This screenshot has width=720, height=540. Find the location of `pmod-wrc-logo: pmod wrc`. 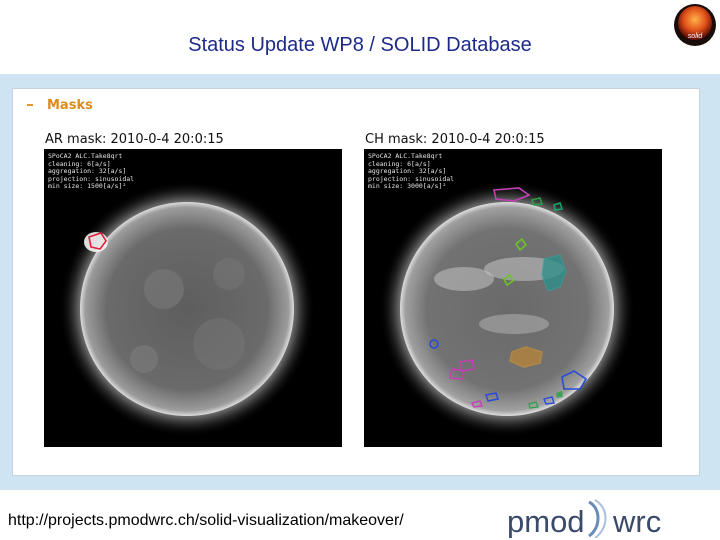

pmod-wrc-logo: pmod wrc is located at coordinates (584, 518).